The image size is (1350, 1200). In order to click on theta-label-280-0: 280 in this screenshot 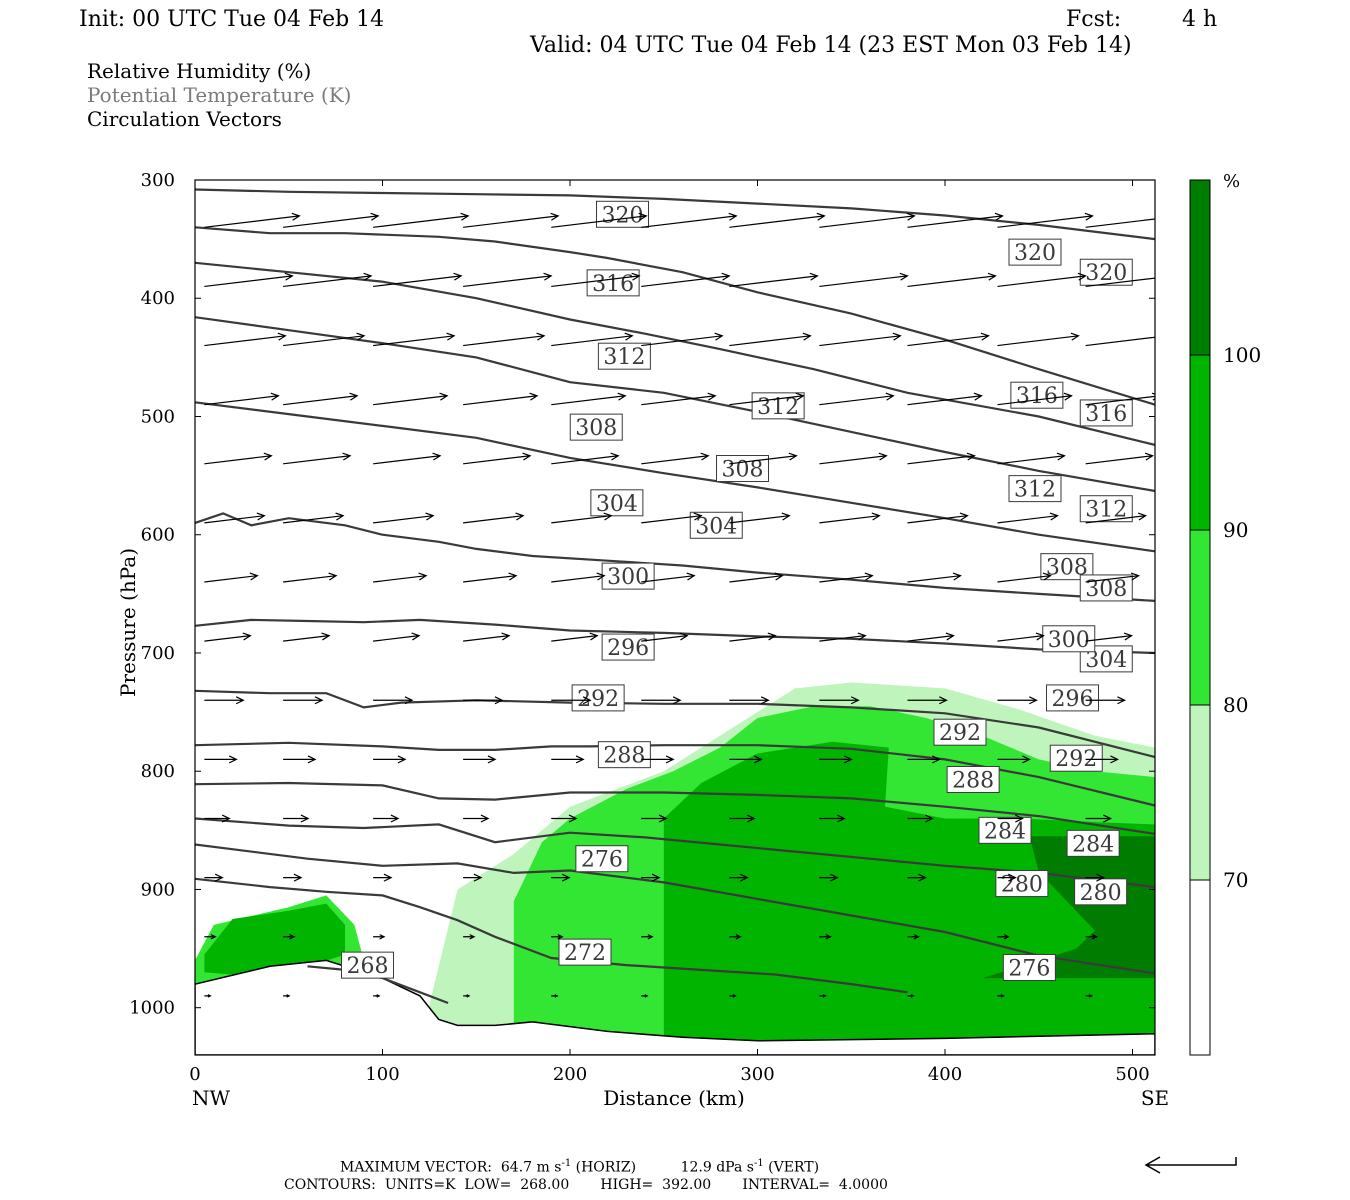, I will do `click(1022, 885)`.